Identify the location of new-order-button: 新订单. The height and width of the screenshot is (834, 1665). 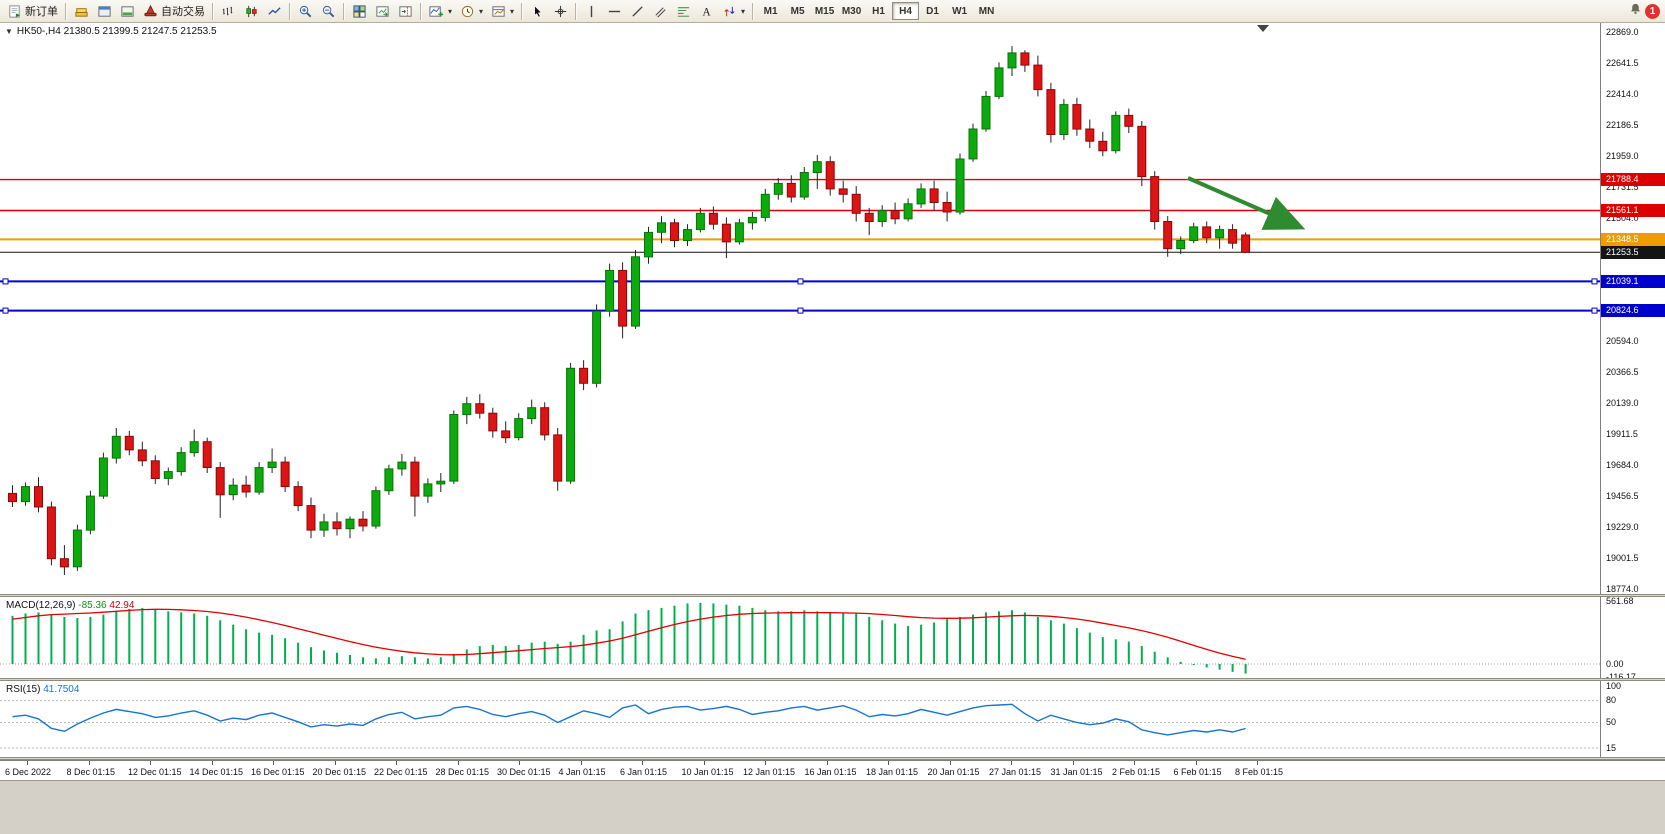
(32, 11).